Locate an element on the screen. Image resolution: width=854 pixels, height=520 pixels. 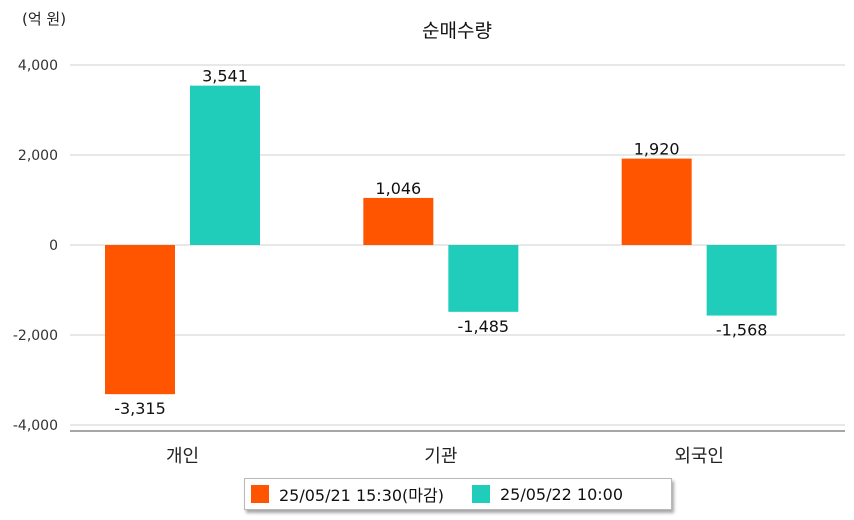
x-tick-label: 개인 is located at coordinates (182, 456).